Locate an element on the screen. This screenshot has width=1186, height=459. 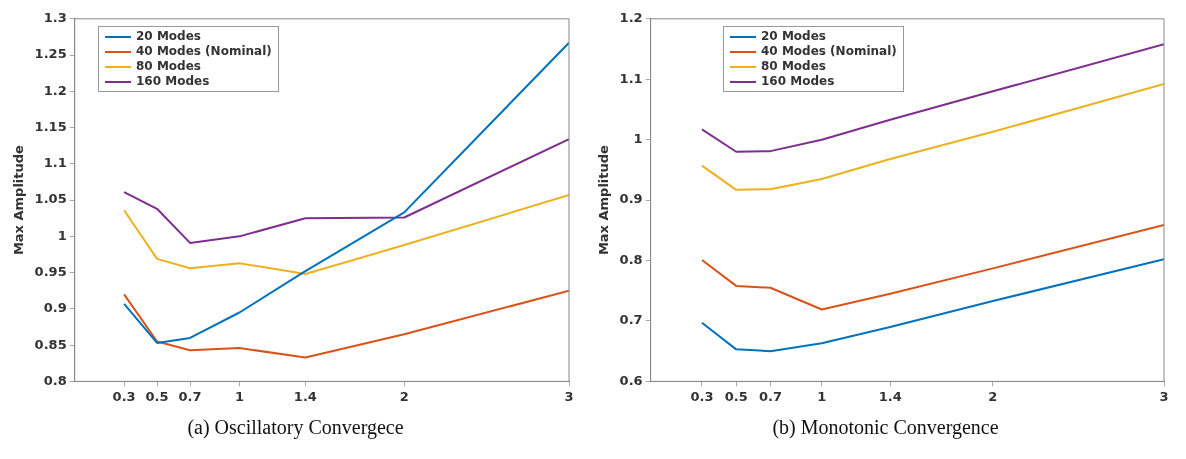
y-tick-label: 1.25 is located at coordinates (50, 54).